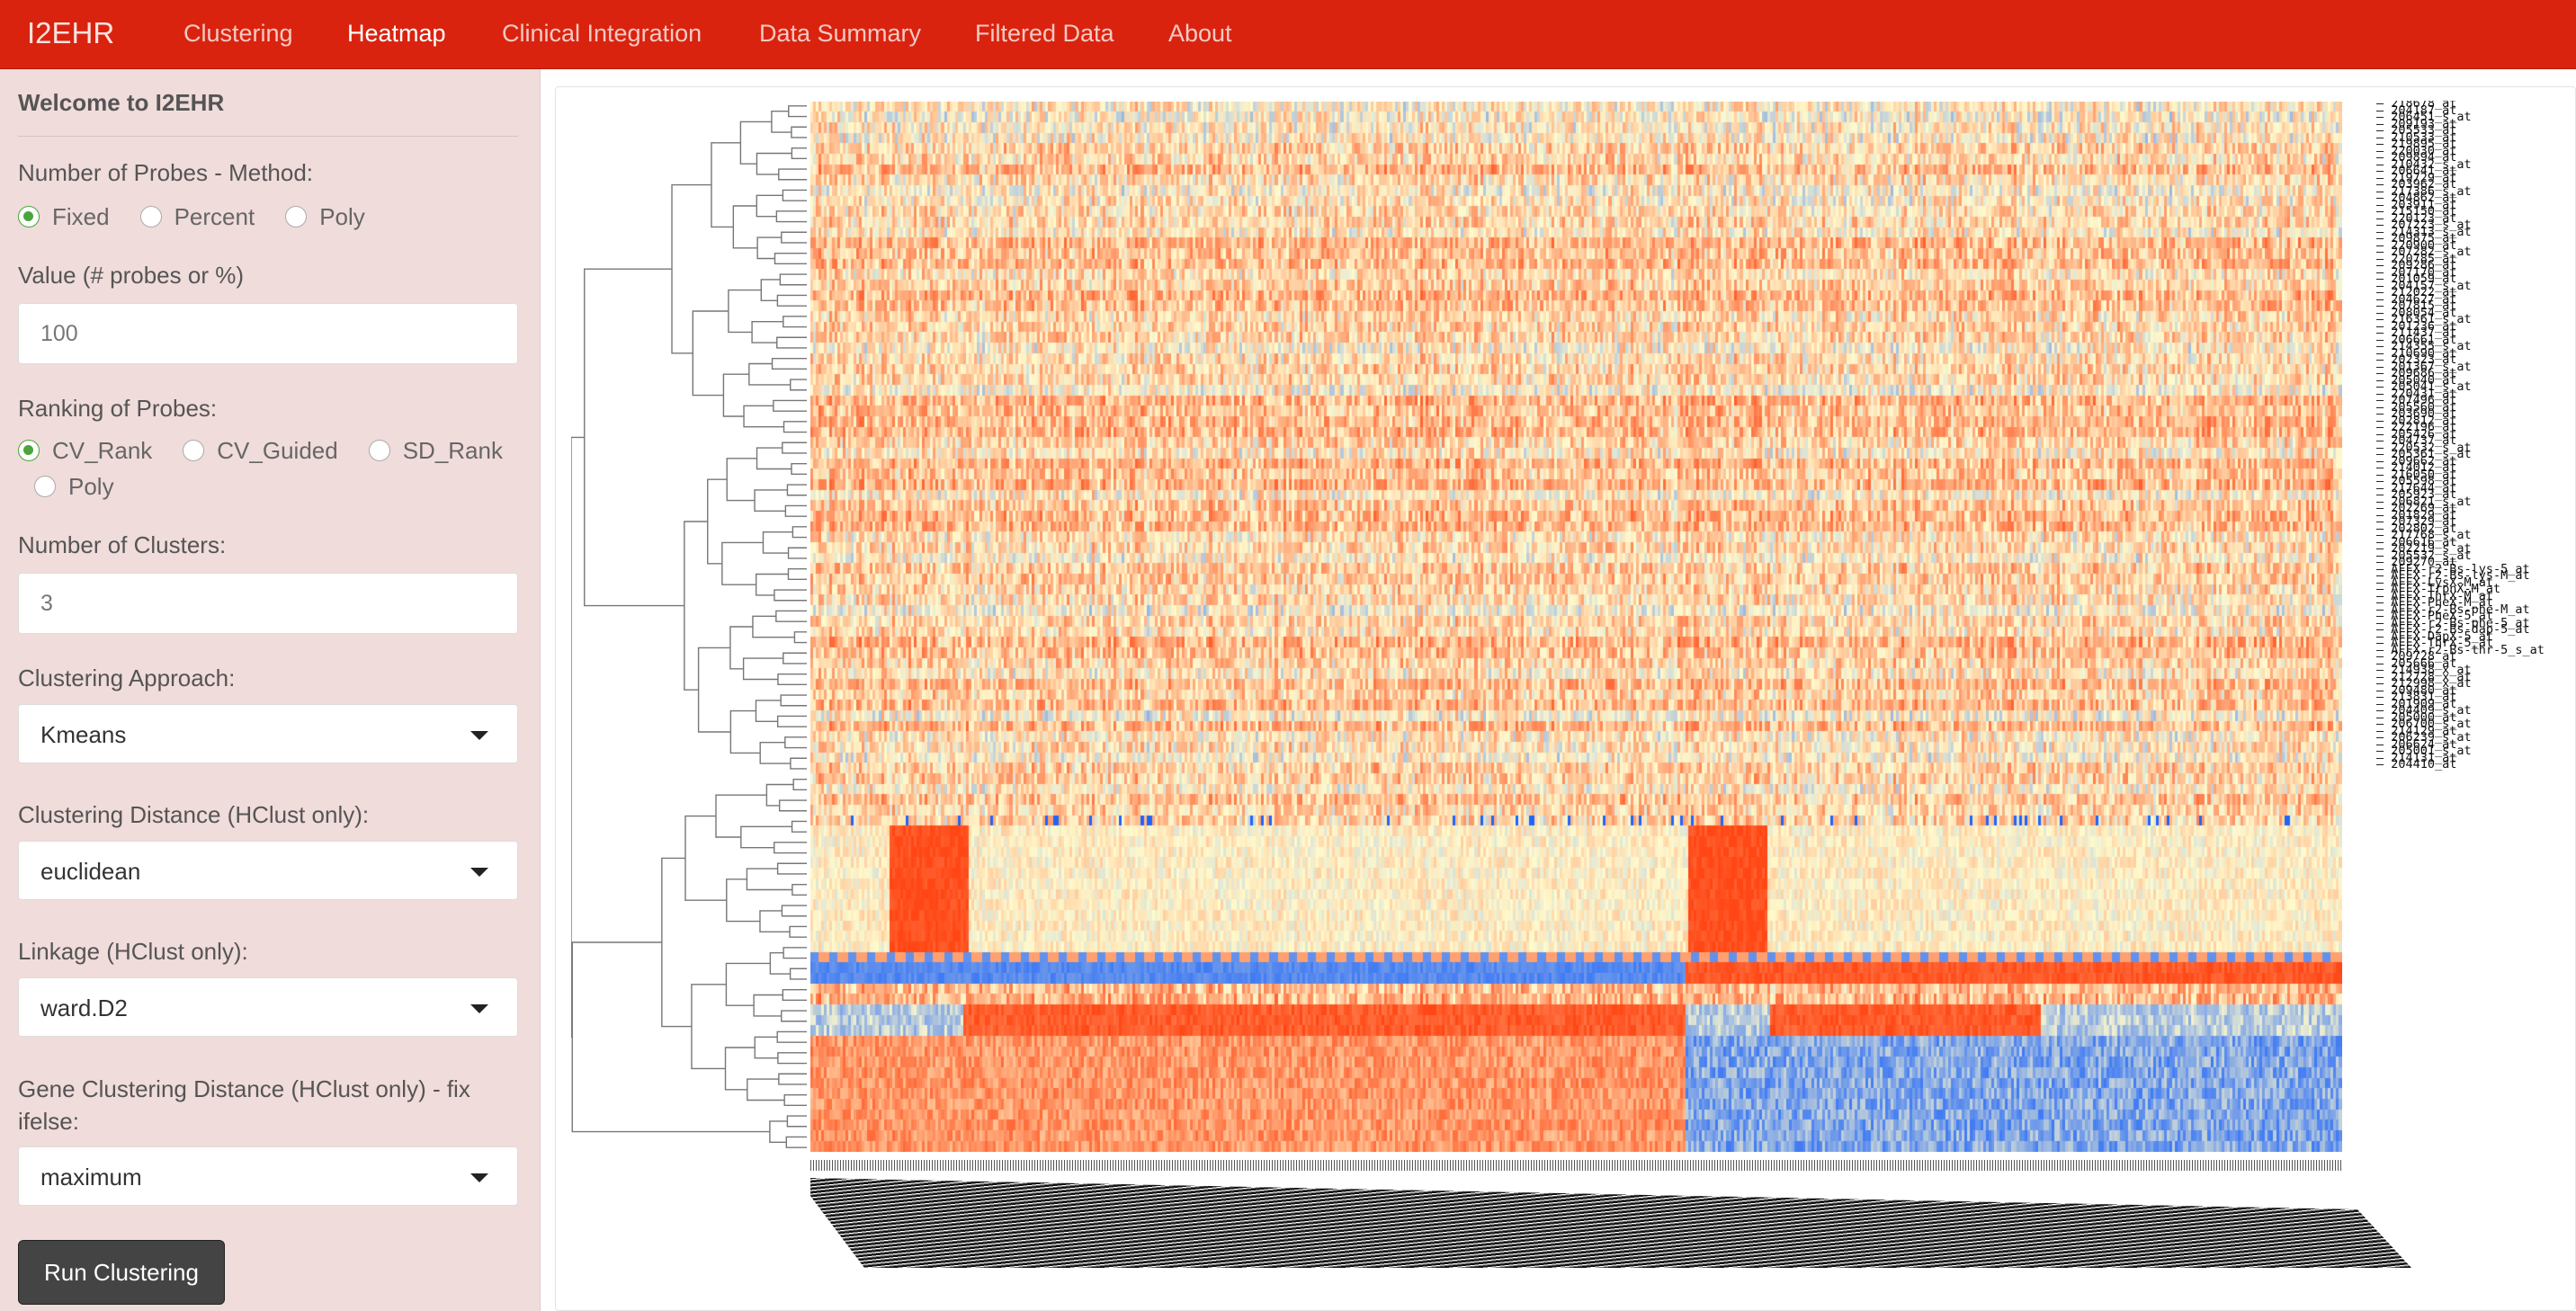  What do you see at coordinates (2416, 144) in the screenshot?
I see `row-label: – 219895_at` at bounding box center [2416, 144].